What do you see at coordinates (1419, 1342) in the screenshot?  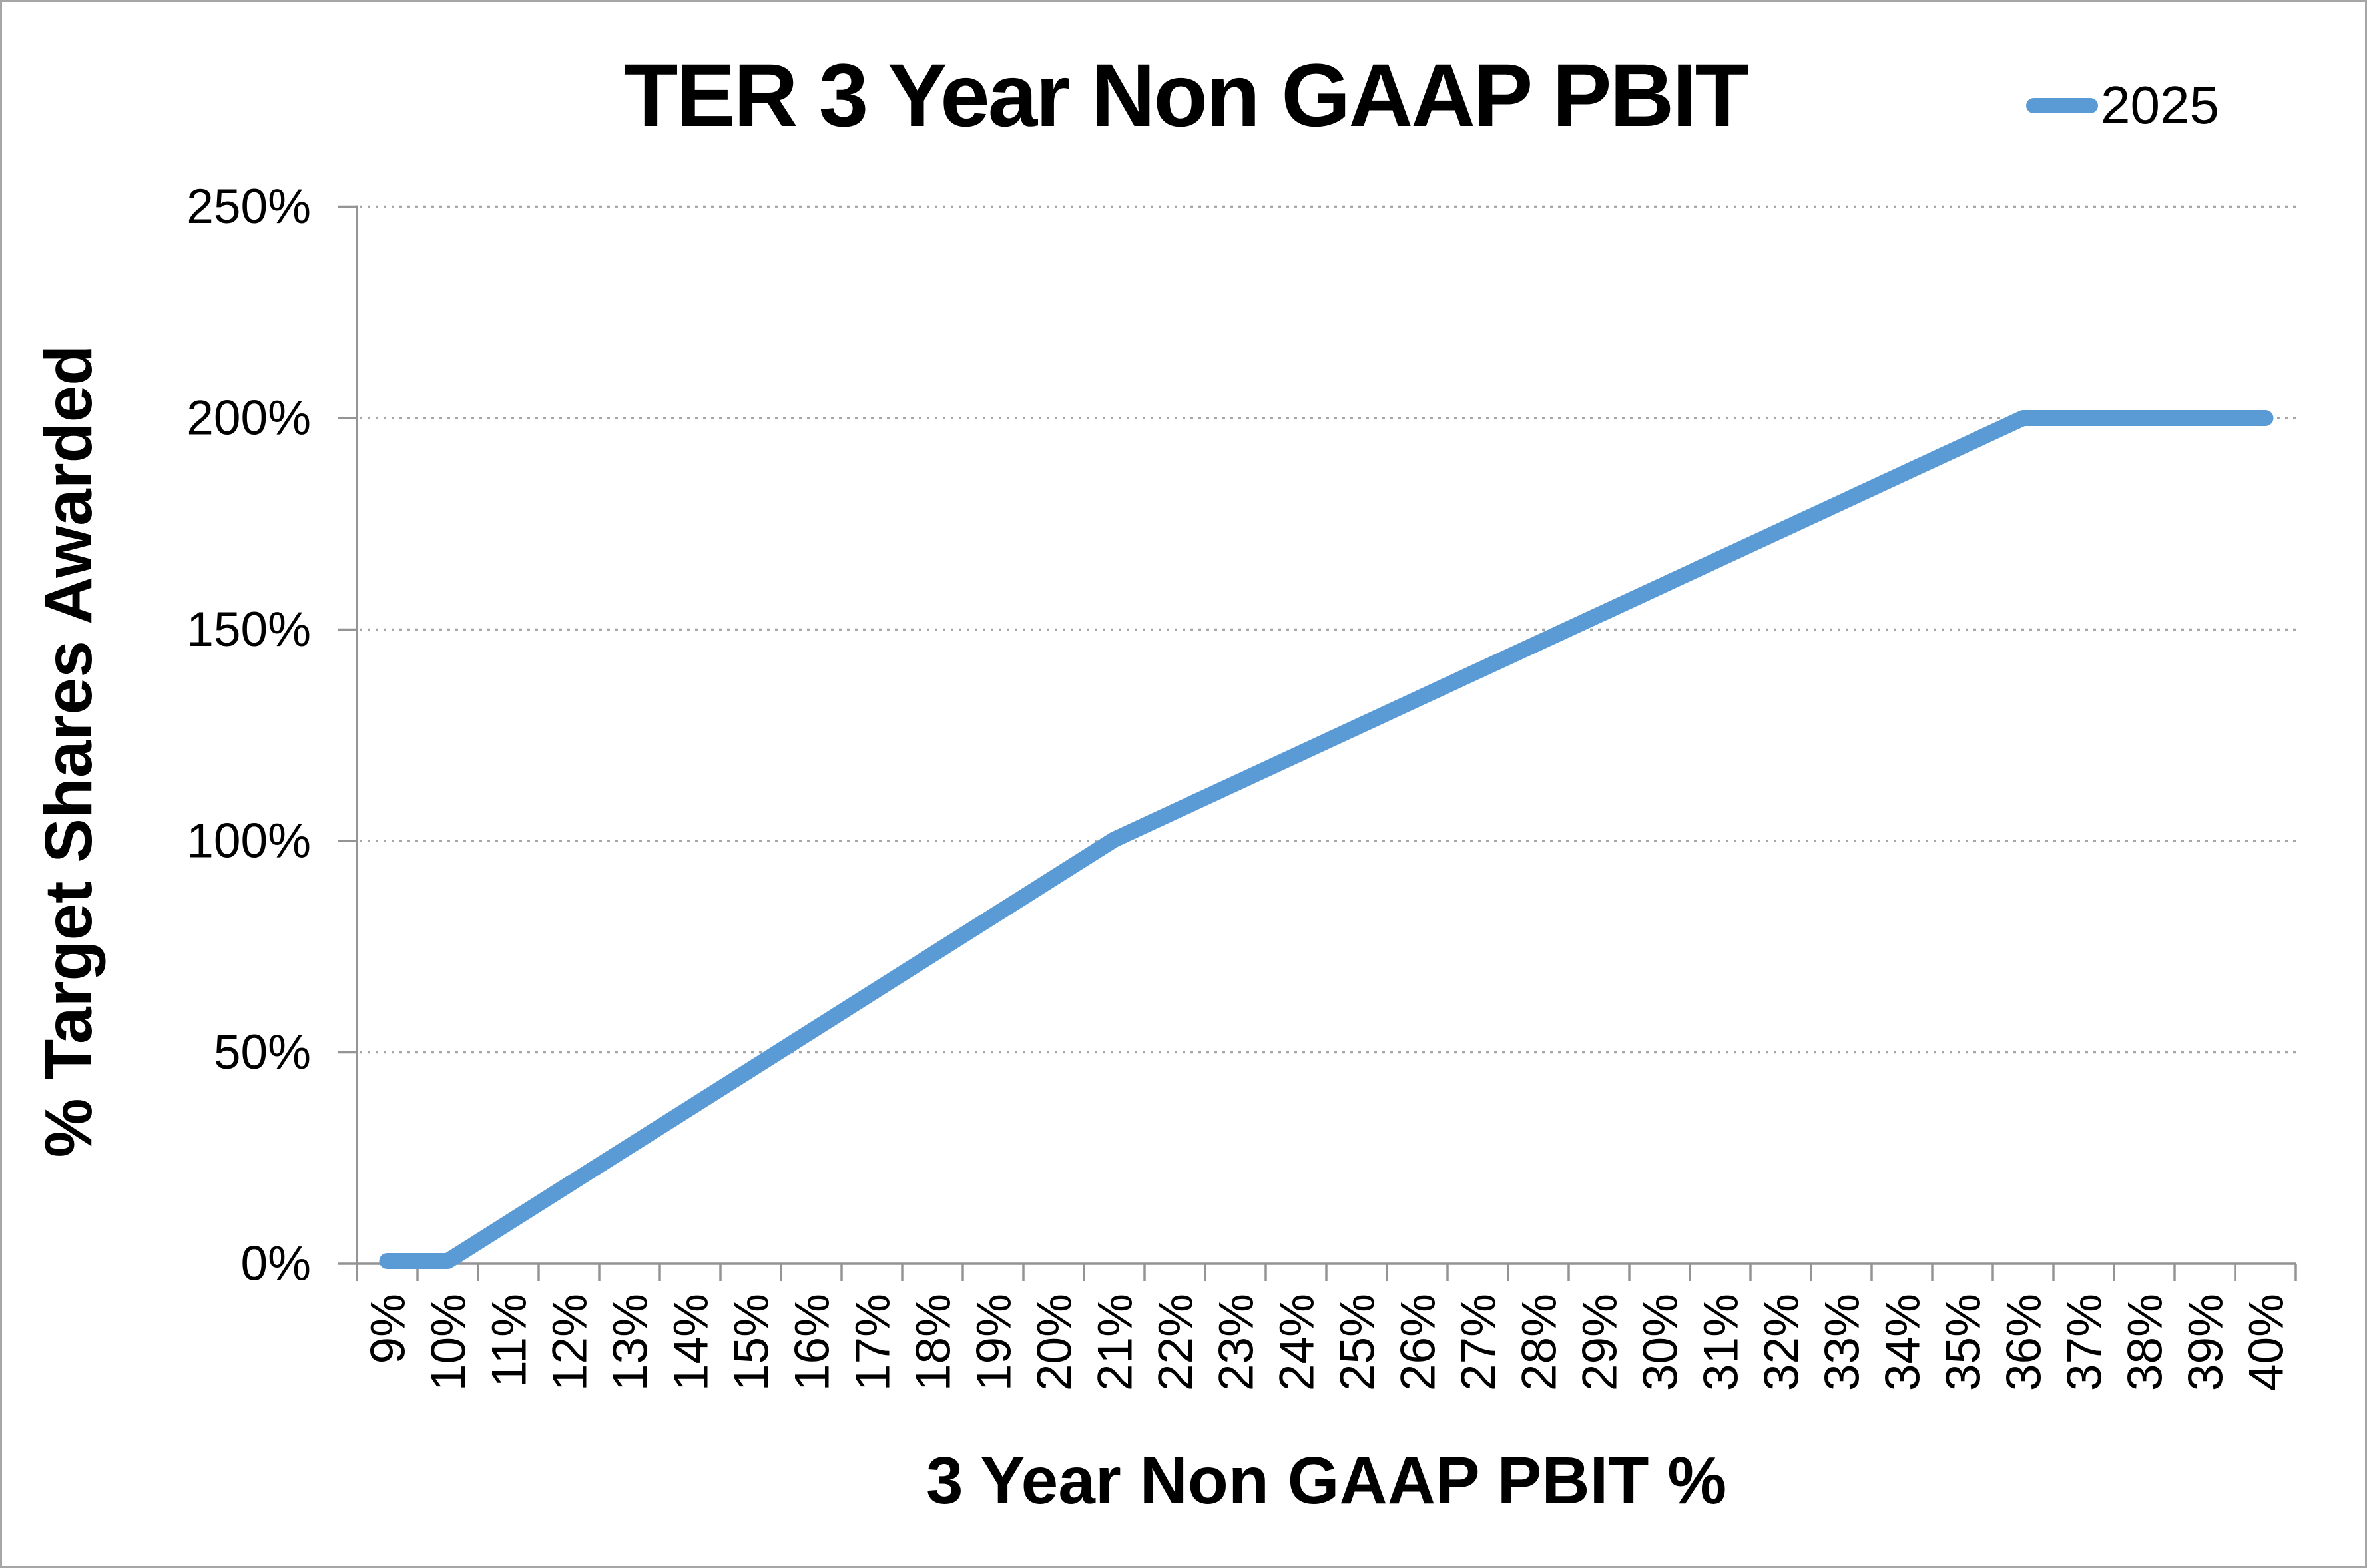 I see `x-tick-label-26: 26%` at bounding box center [1419, 1342].